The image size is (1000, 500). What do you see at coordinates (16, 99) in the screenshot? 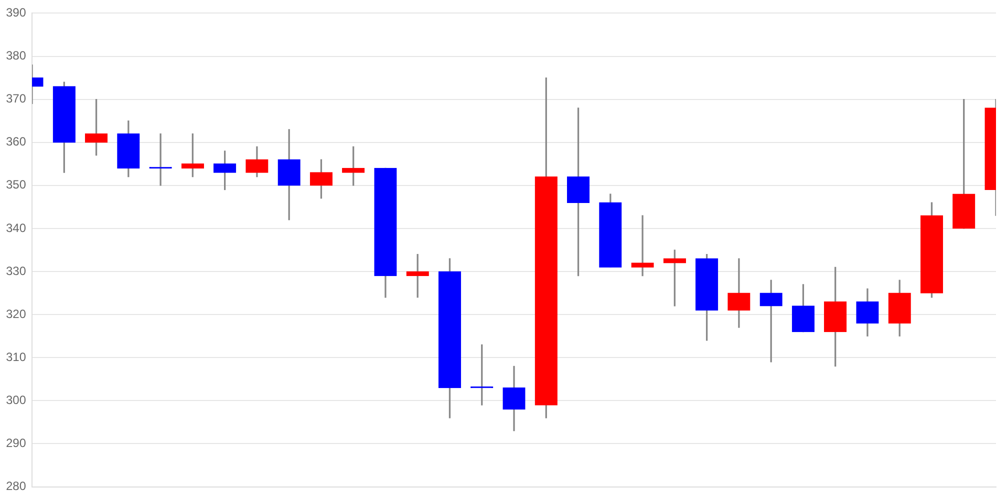
I see `y-tick-label: 370` at bounding box center [16, 99].